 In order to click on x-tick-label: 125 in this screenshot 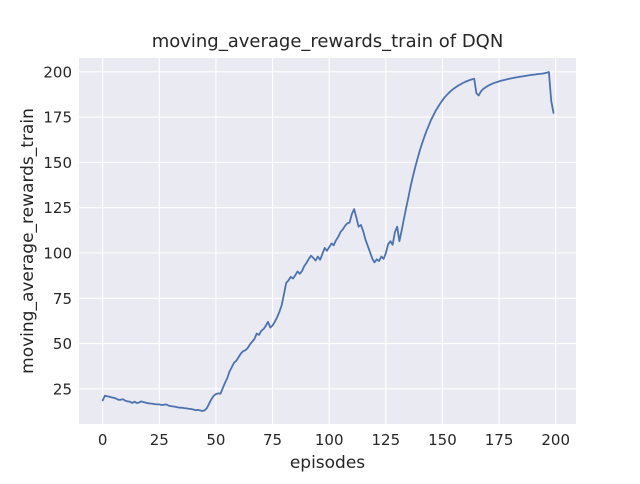, I will do `click(386, 440)`.